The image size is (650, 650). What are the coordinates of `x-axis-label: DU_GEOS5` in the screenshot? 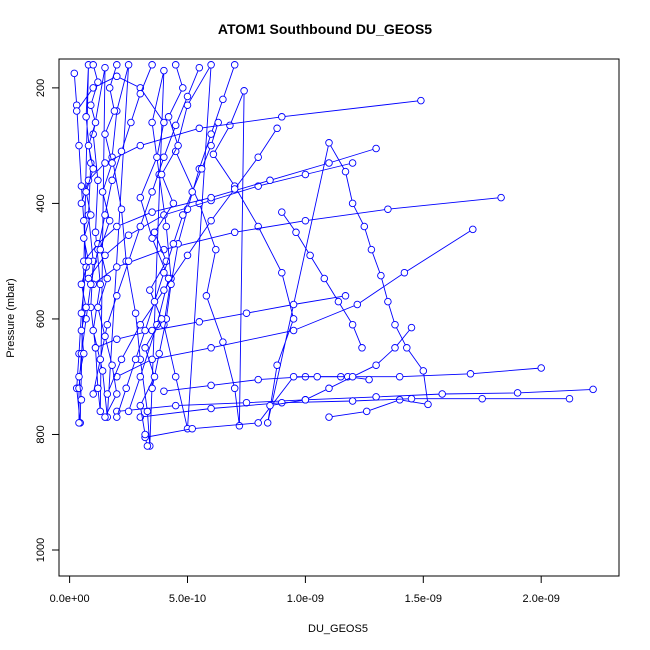 It's located at (338, 629).